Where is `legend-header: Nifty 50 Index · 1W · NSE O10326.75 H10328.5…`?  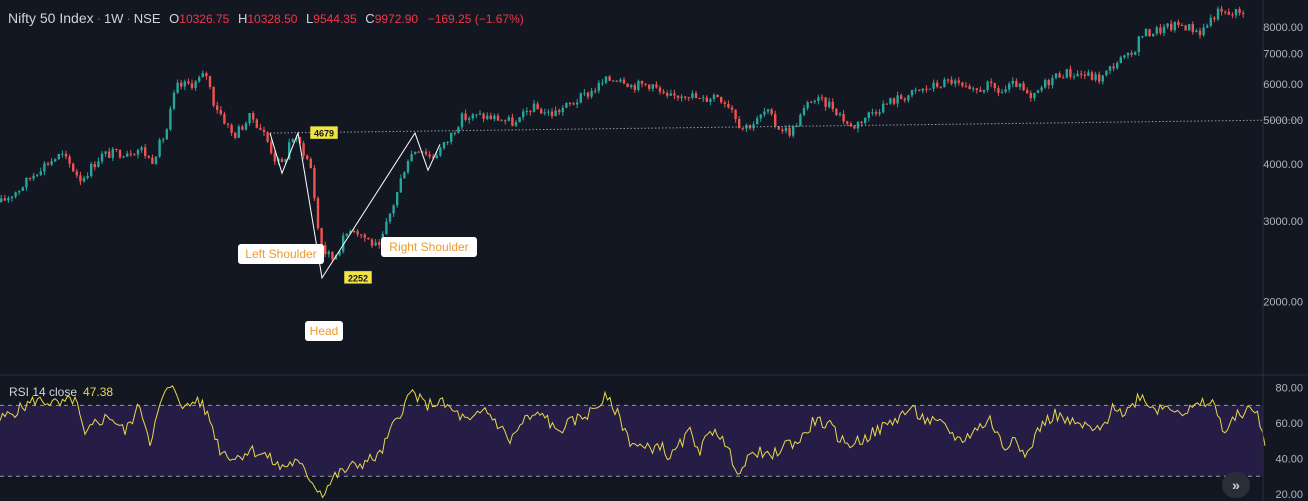
legend-header: Nifty 50 Index · 1W · NSE O10326.75 H10328.5… is located at coordinates (266, 18).